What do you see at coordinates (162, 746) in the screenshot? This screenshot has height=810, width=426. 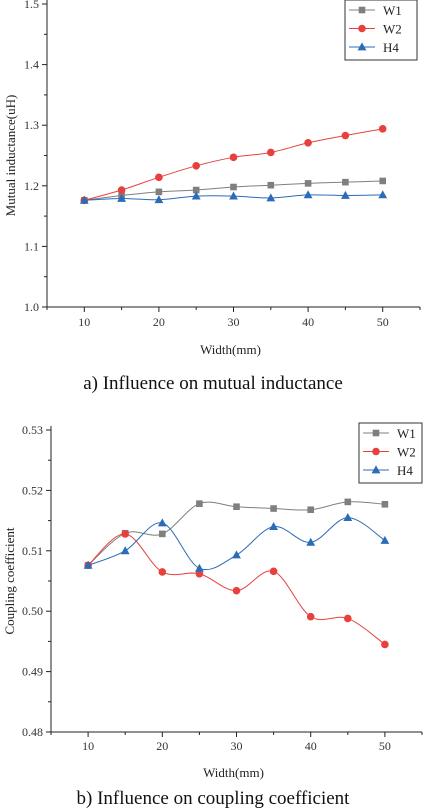 I see `chart2-x-tick-label: 20` at bounding box center [162, 746].